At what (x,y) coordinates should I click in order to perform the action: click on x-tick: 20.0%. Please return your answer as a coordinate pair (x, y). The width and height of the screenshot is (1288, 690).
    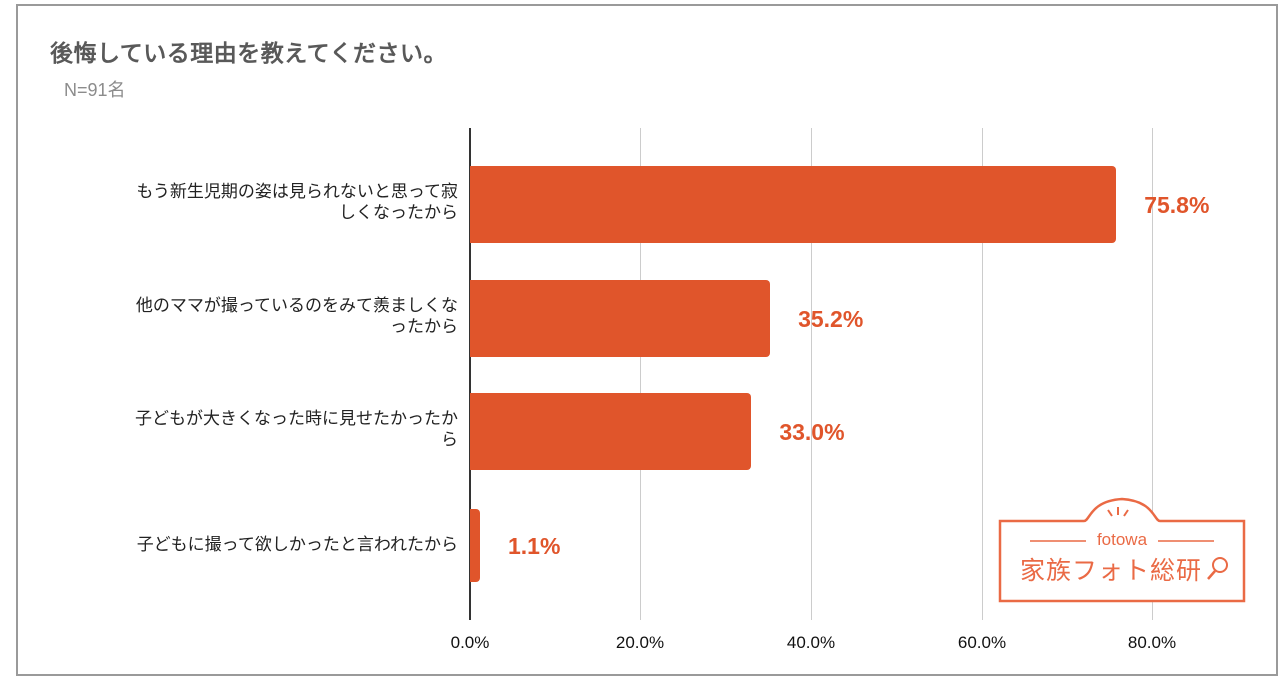
    Looking at the image, I should click on (640, 642).